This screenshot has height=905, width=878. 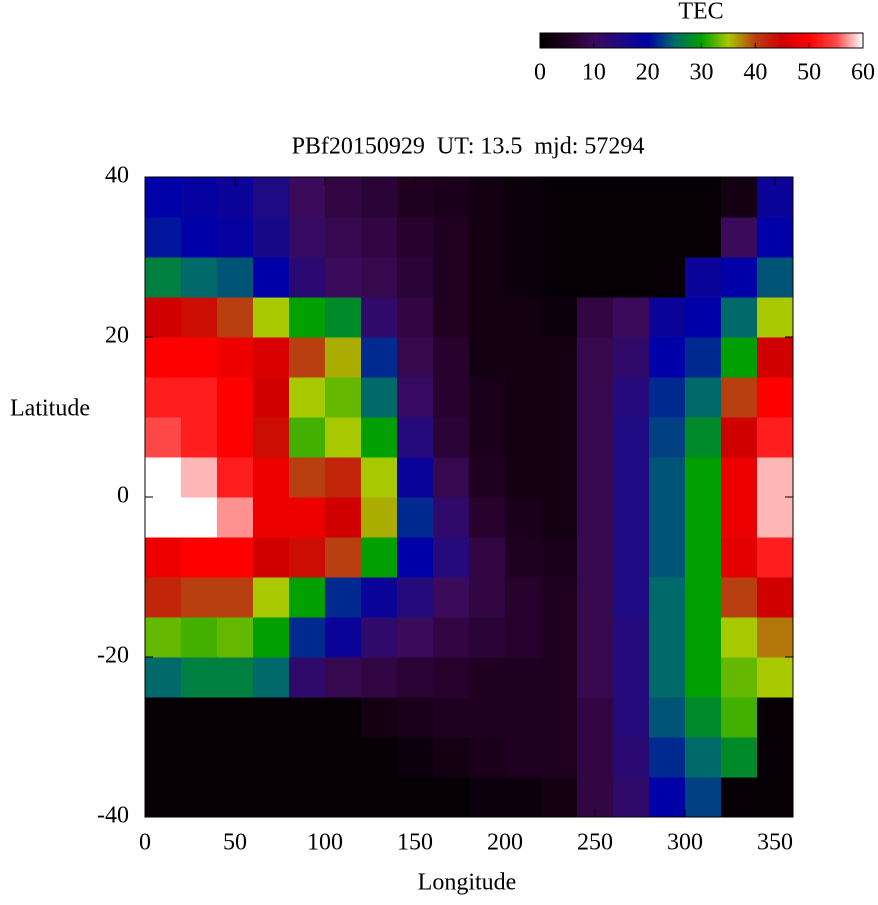 What do you see at coordinates (775, 843) in the screenshot?
I see `x-tick-label: 350` at bounding box center [775, 843].